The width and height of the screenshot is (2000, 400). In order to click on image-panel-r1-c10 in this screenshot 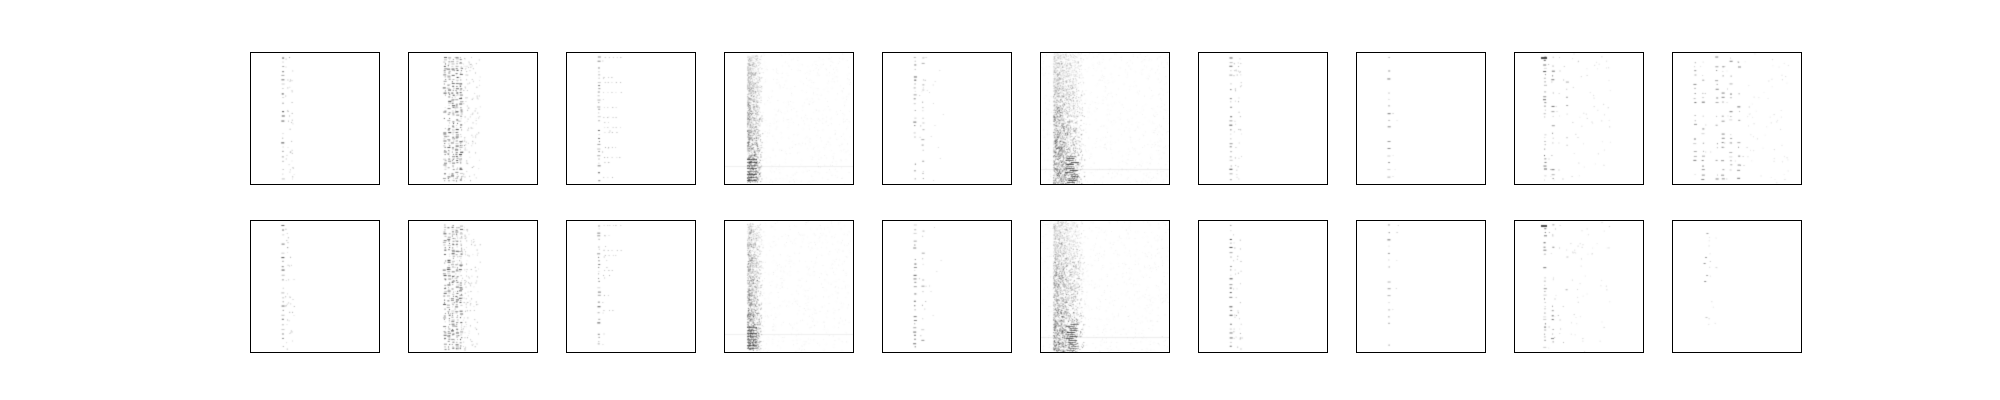, I will do `click(1737, 118)`.